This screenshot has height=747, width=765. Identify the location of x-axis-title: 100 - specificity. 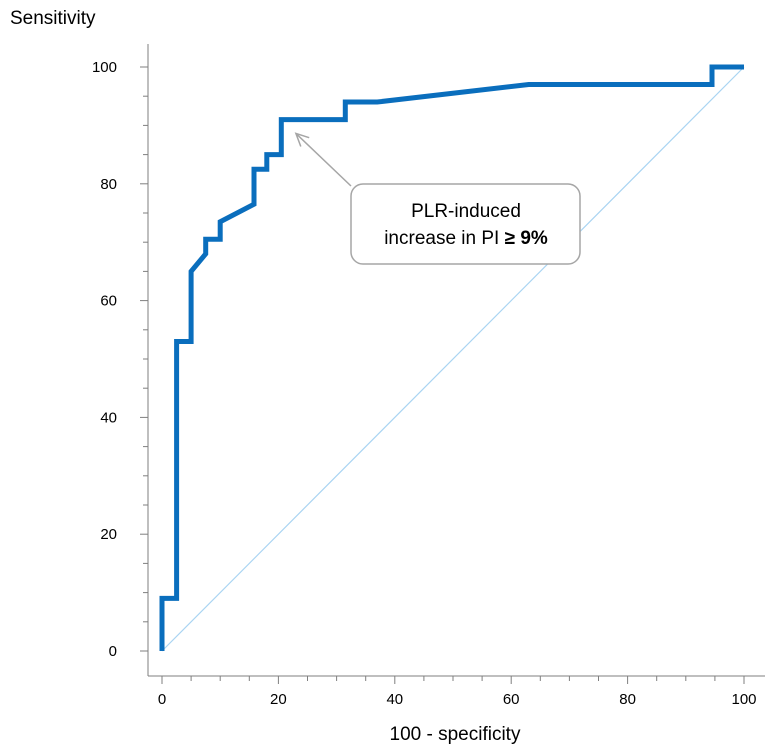
(455, 734).